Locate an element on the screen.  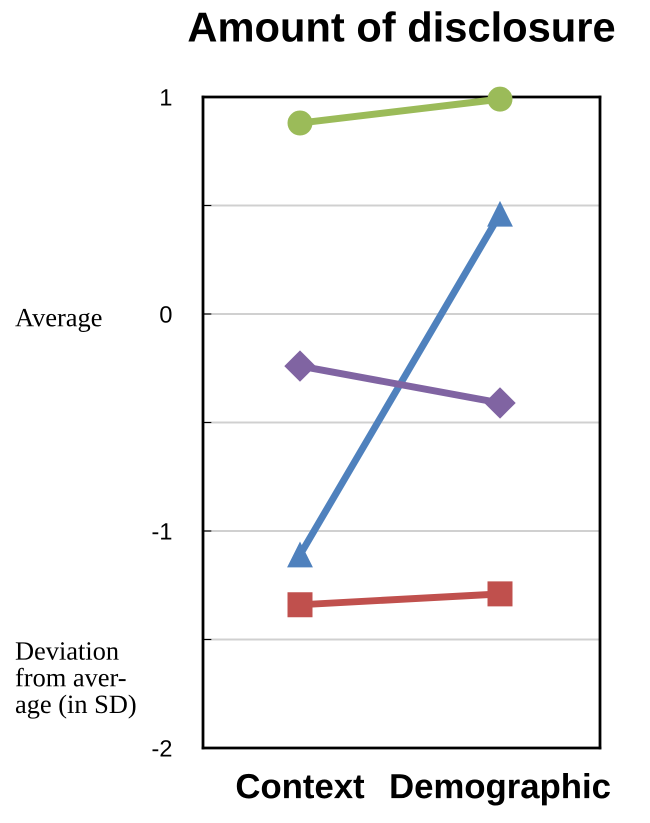
text: Deviation from aver- age (in SD) is located at coordinates (76, 680).